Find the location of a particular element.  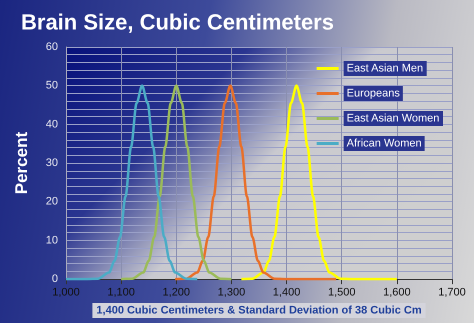

legend-label: Europeans is located at coordinates (373, 94).